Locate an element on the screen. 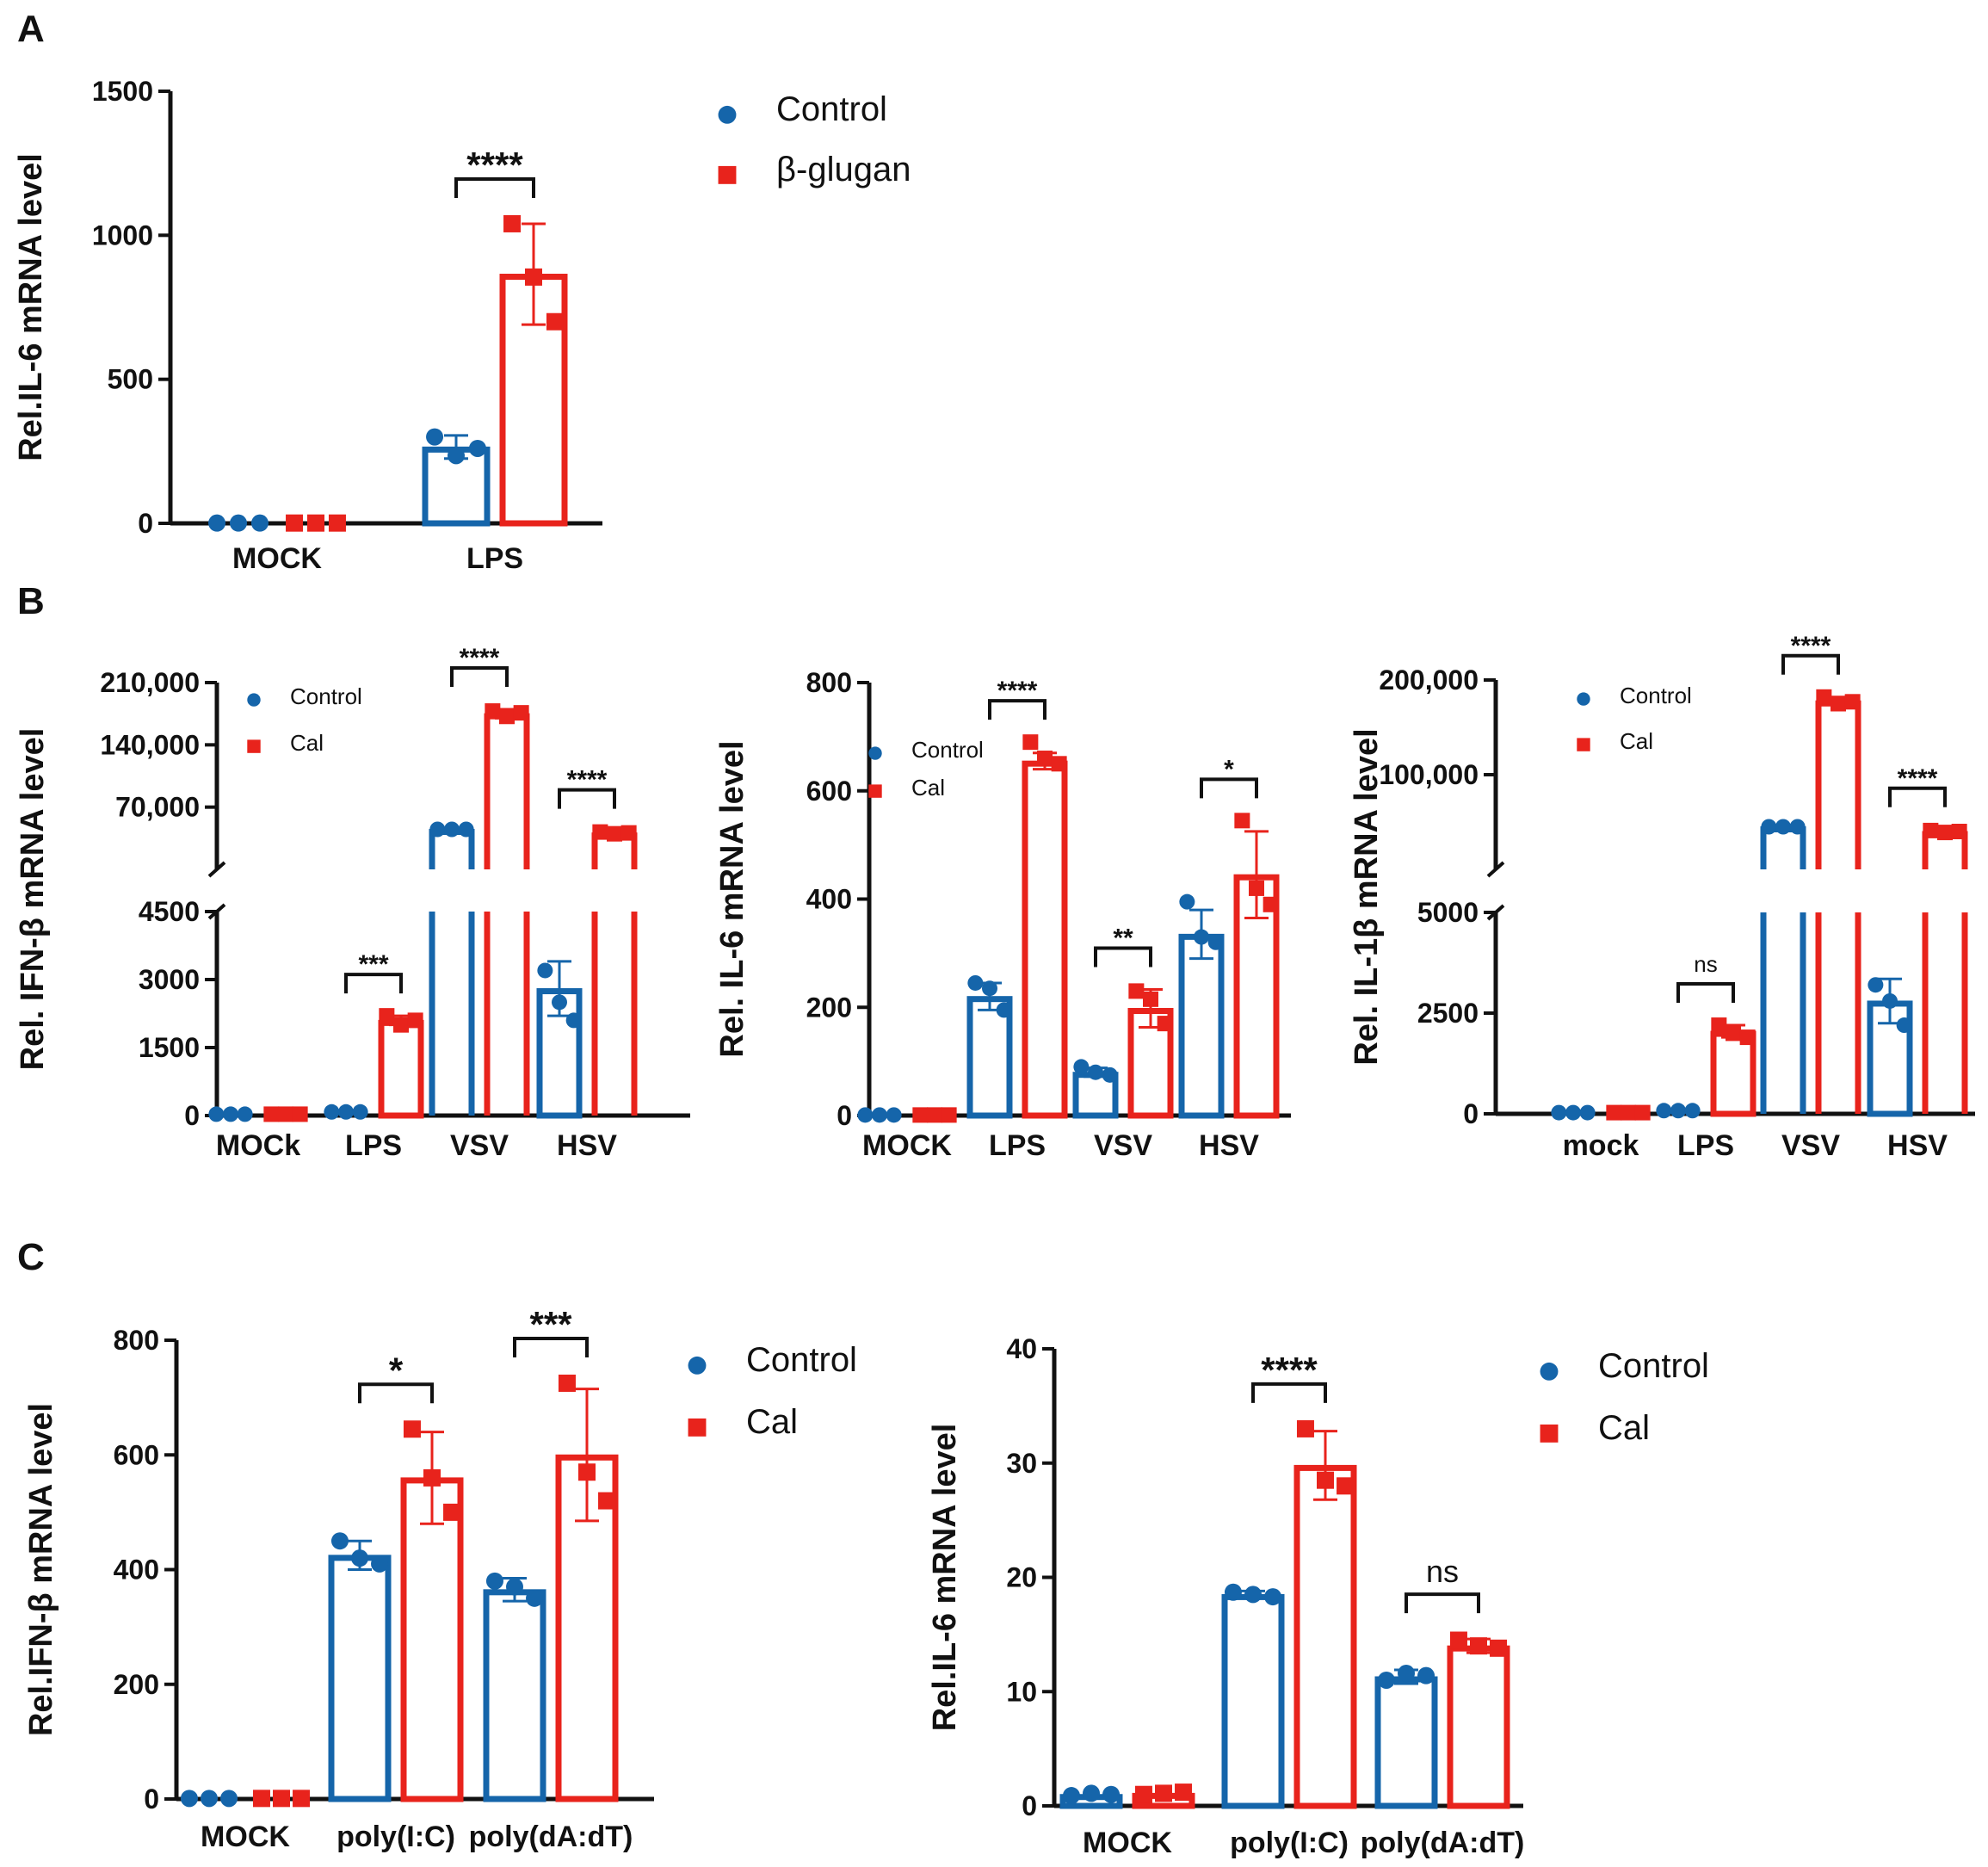  y-tick-label: 600 is located at coordinates (829, 792).